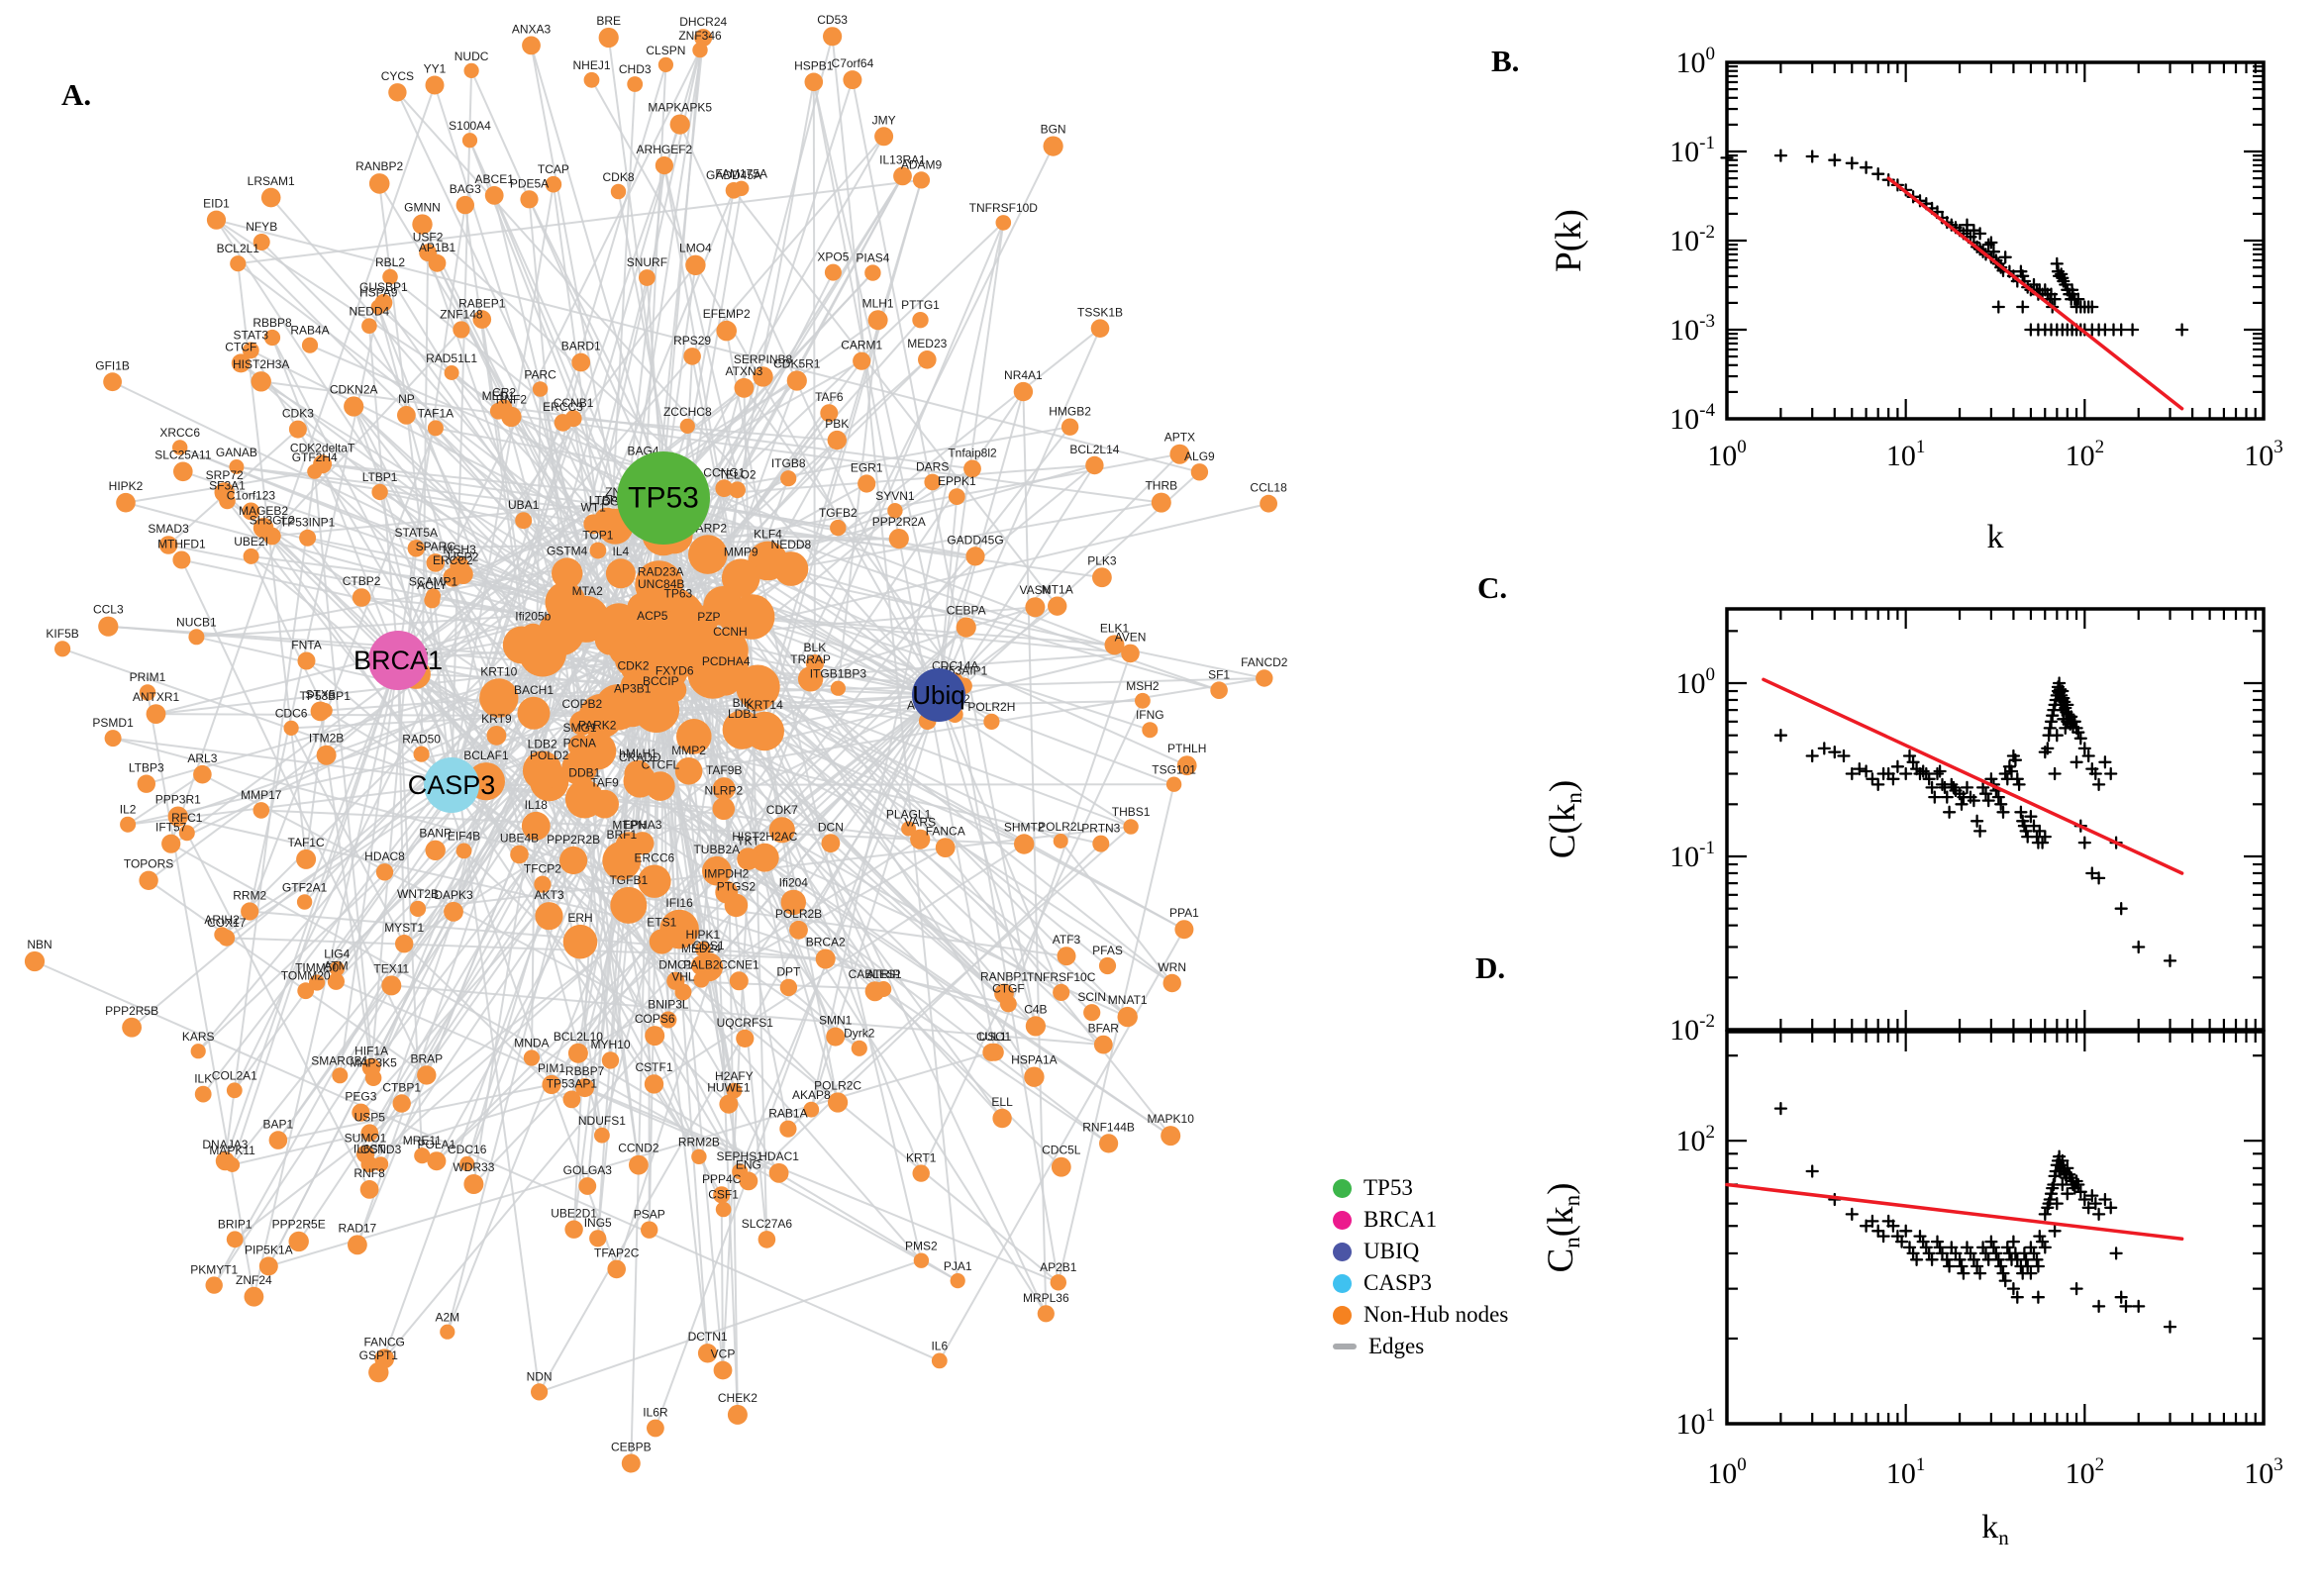  What do you see at coordinates (833, 257) in the screenshot?
I see `network-node-label: XPO5` at bounding box center [833, 257].